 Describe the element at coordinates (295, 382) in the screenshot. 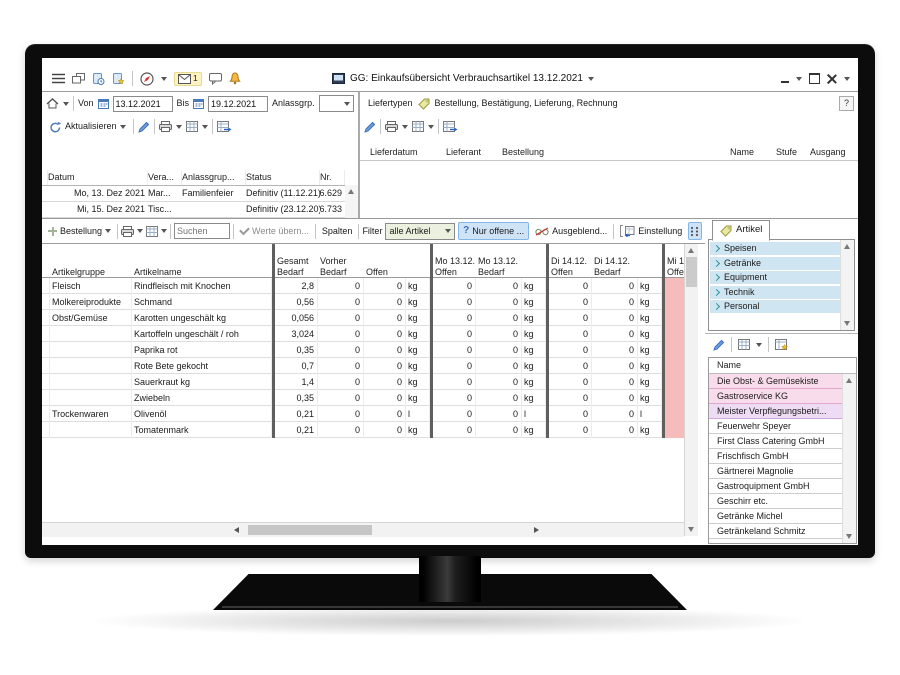

I see `cell-gesamt-bedarf: 1,4` at that location.